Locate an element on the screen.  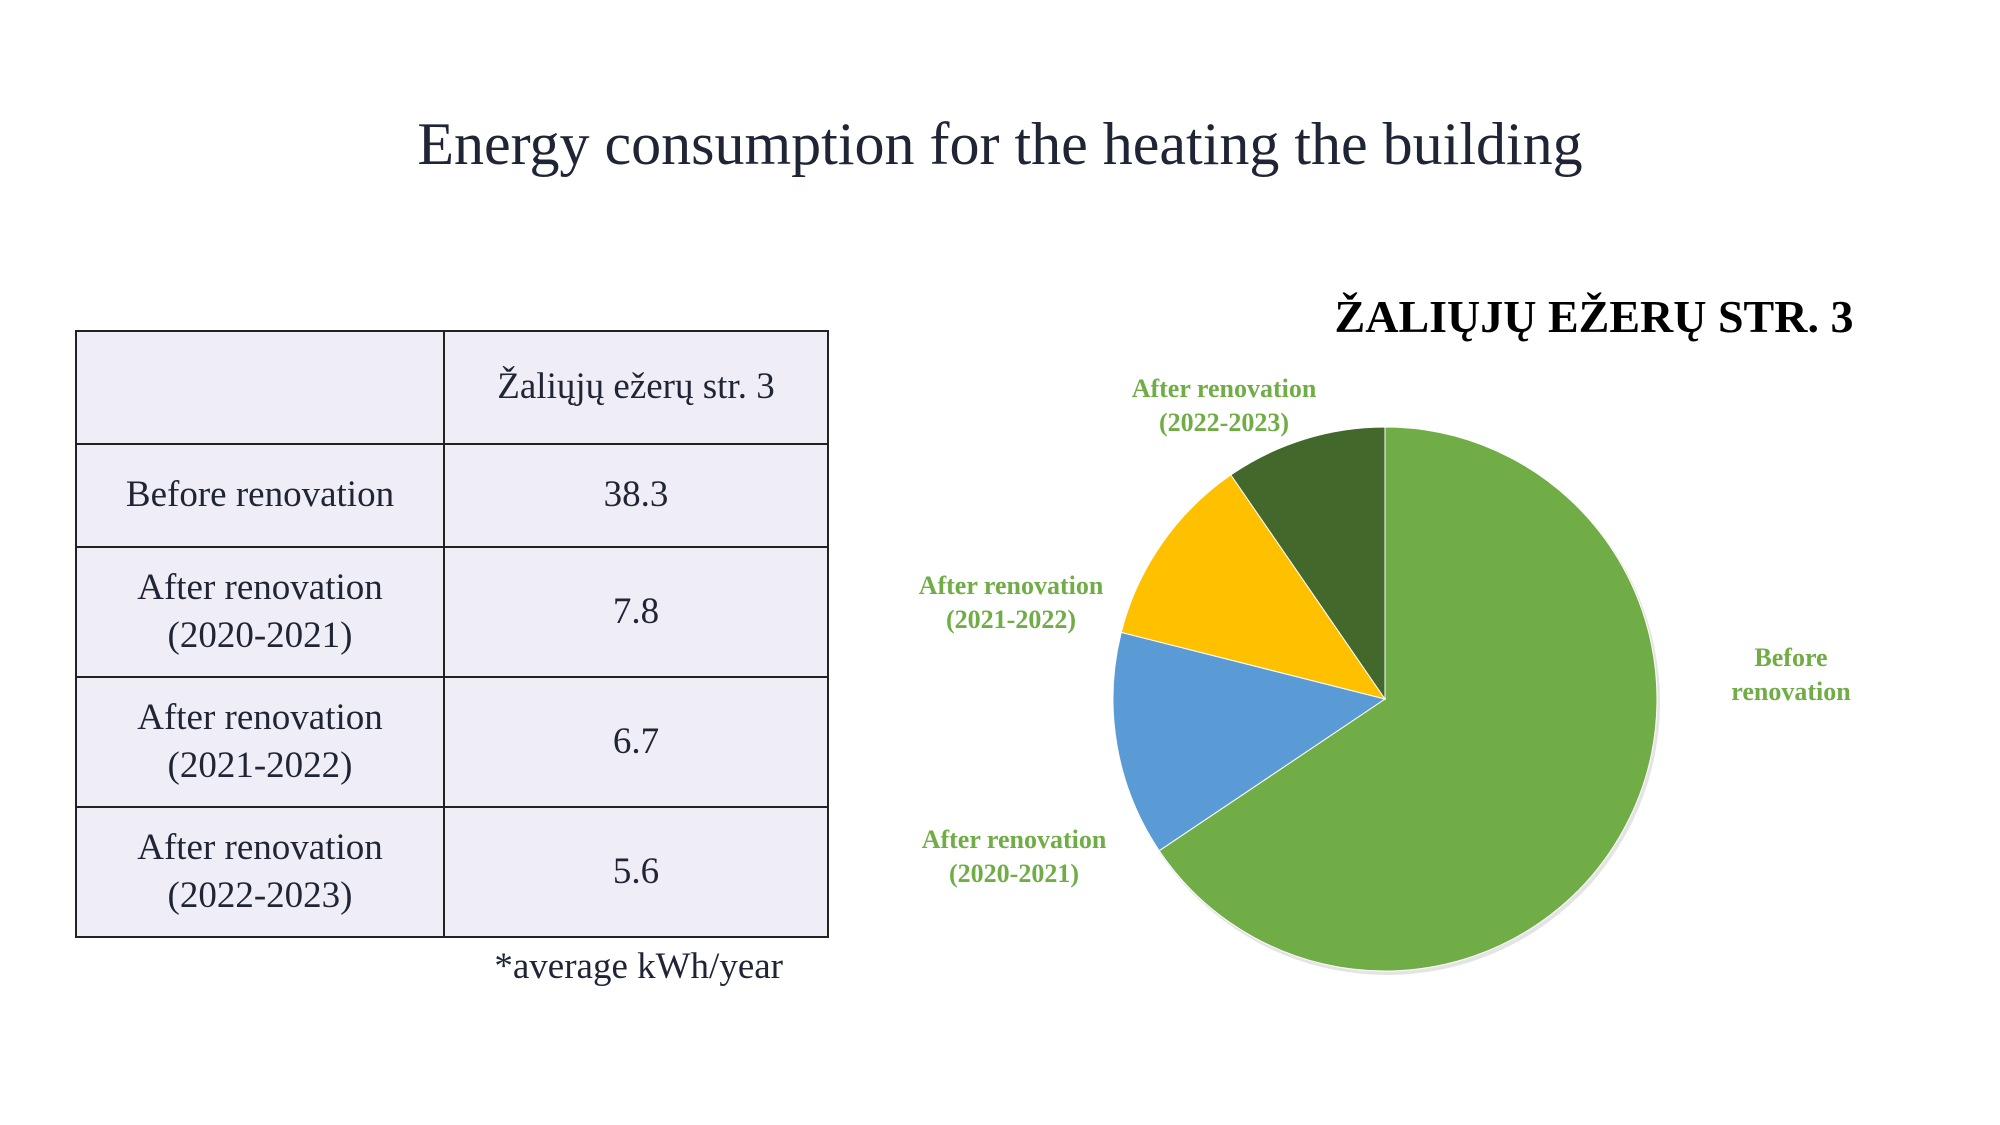
value-cell: 6.7 is located at coordinates (636, 742).